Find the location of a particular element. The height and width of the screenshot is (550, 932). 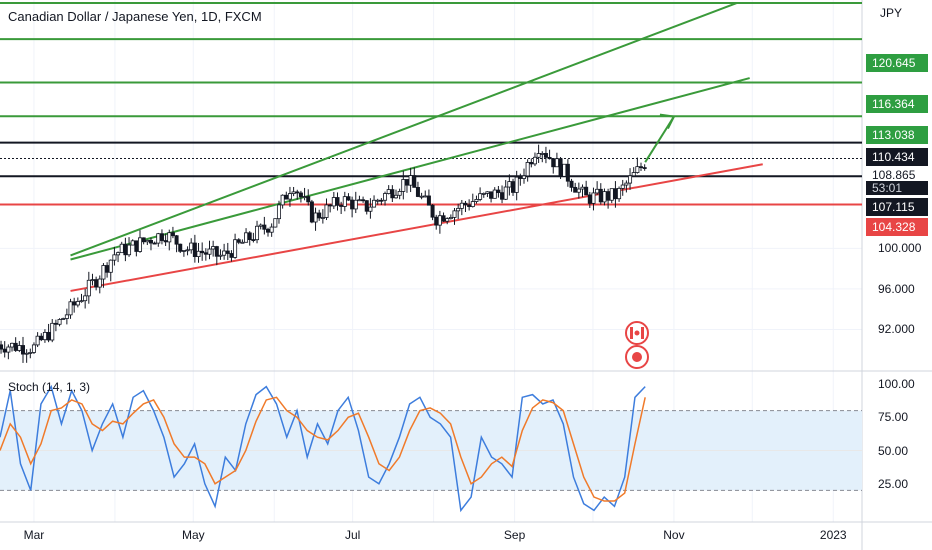

stoch-axis-label: 100.00 is located at coordinates (896, 384).